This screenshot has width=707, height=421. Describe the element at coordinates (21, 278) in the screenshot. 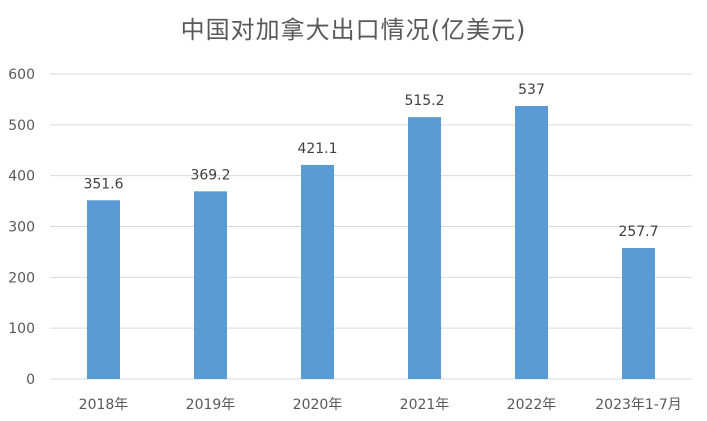

I see `y-tick-label: 200` at that location.